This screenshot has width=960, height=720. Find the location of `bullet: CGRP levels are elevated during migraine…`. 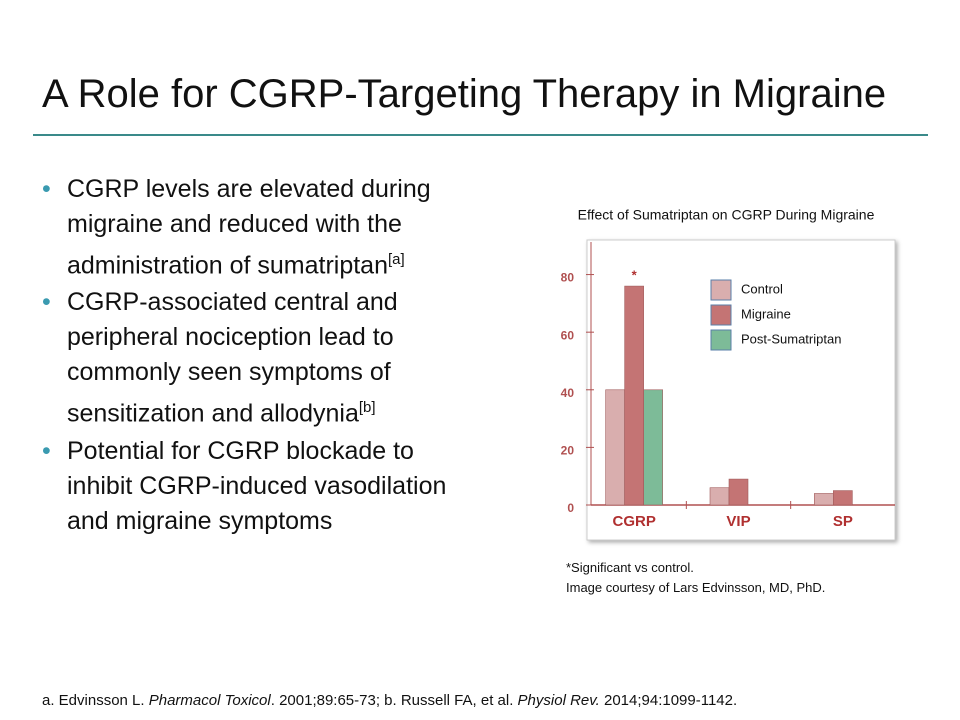

bullet: CGRP levels are elevated during migraine… is located at coordinates (252, 227).